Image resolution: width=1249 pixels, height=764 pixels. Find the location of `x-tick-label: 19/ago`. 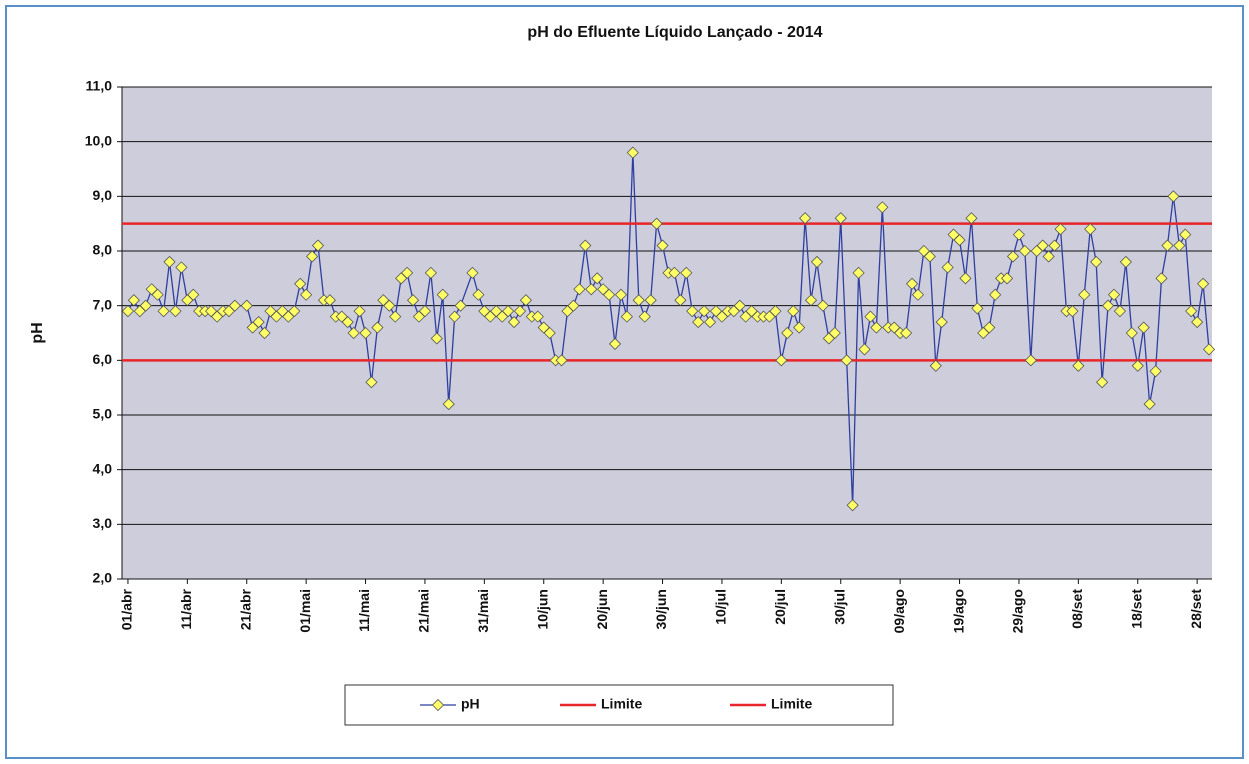

x-tick-label: 19/ago is located at coordinates (958, 611).